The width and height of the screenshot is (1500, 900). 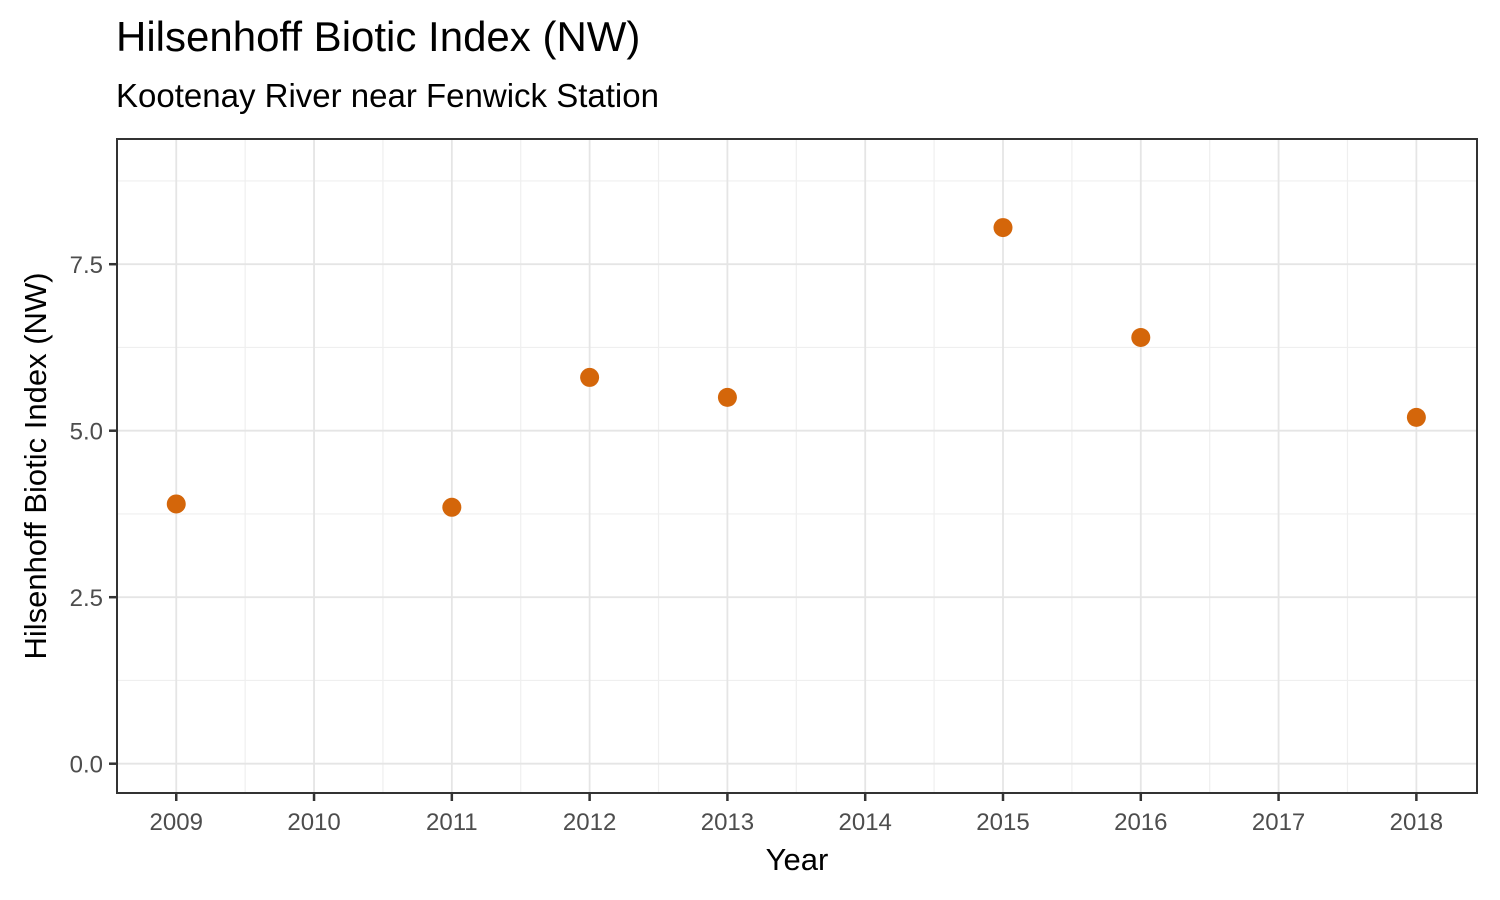 I want to click on x-tick-label: 2010, so click(x=313, y=822).